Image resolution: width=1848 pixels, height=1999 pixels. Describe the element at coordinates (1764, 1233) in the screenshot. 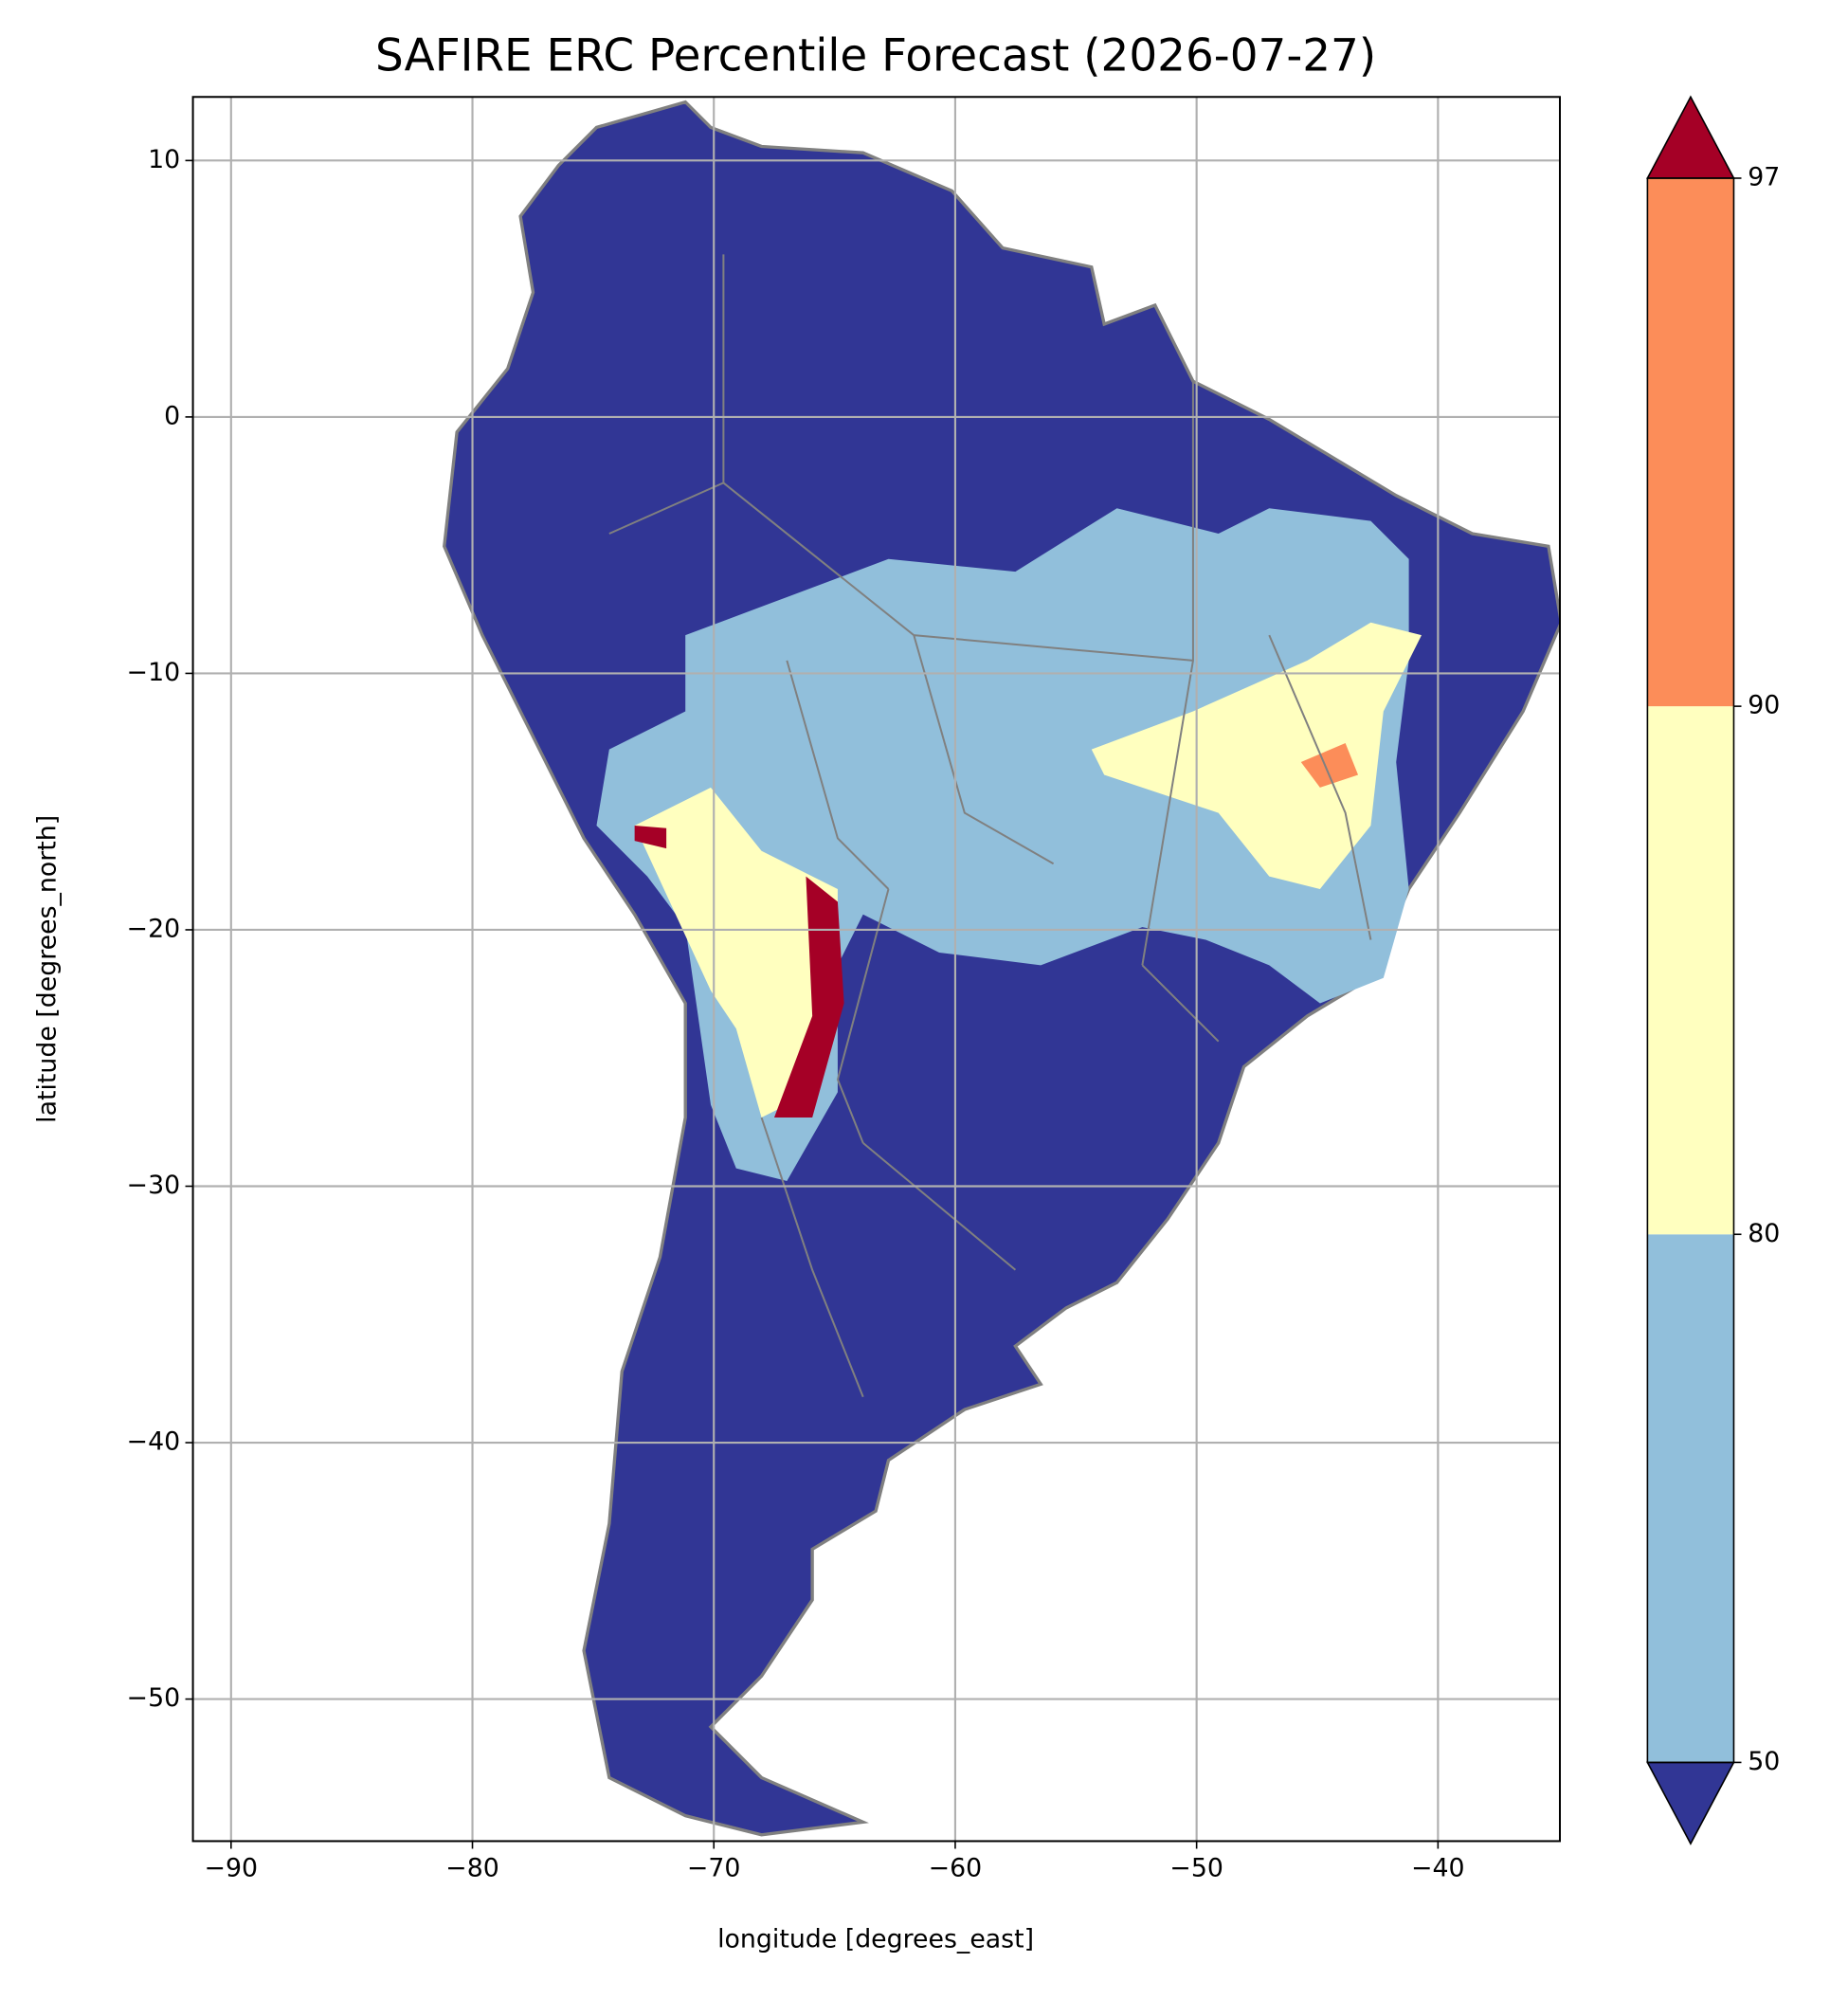

I see `colorbar-tick-label: 80` at that location.